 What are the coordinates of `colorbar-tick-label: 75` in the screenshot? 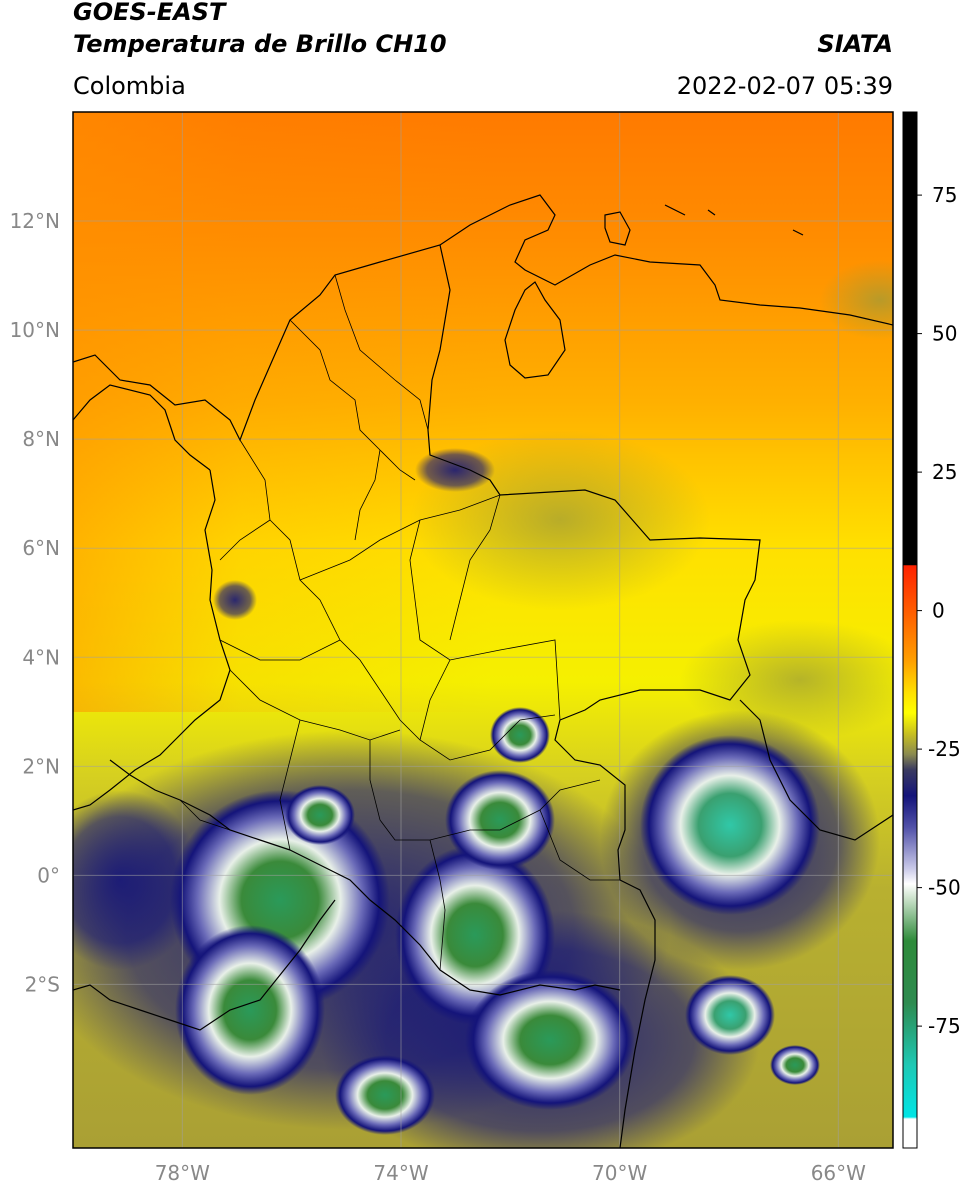 It's located at (944, 195).